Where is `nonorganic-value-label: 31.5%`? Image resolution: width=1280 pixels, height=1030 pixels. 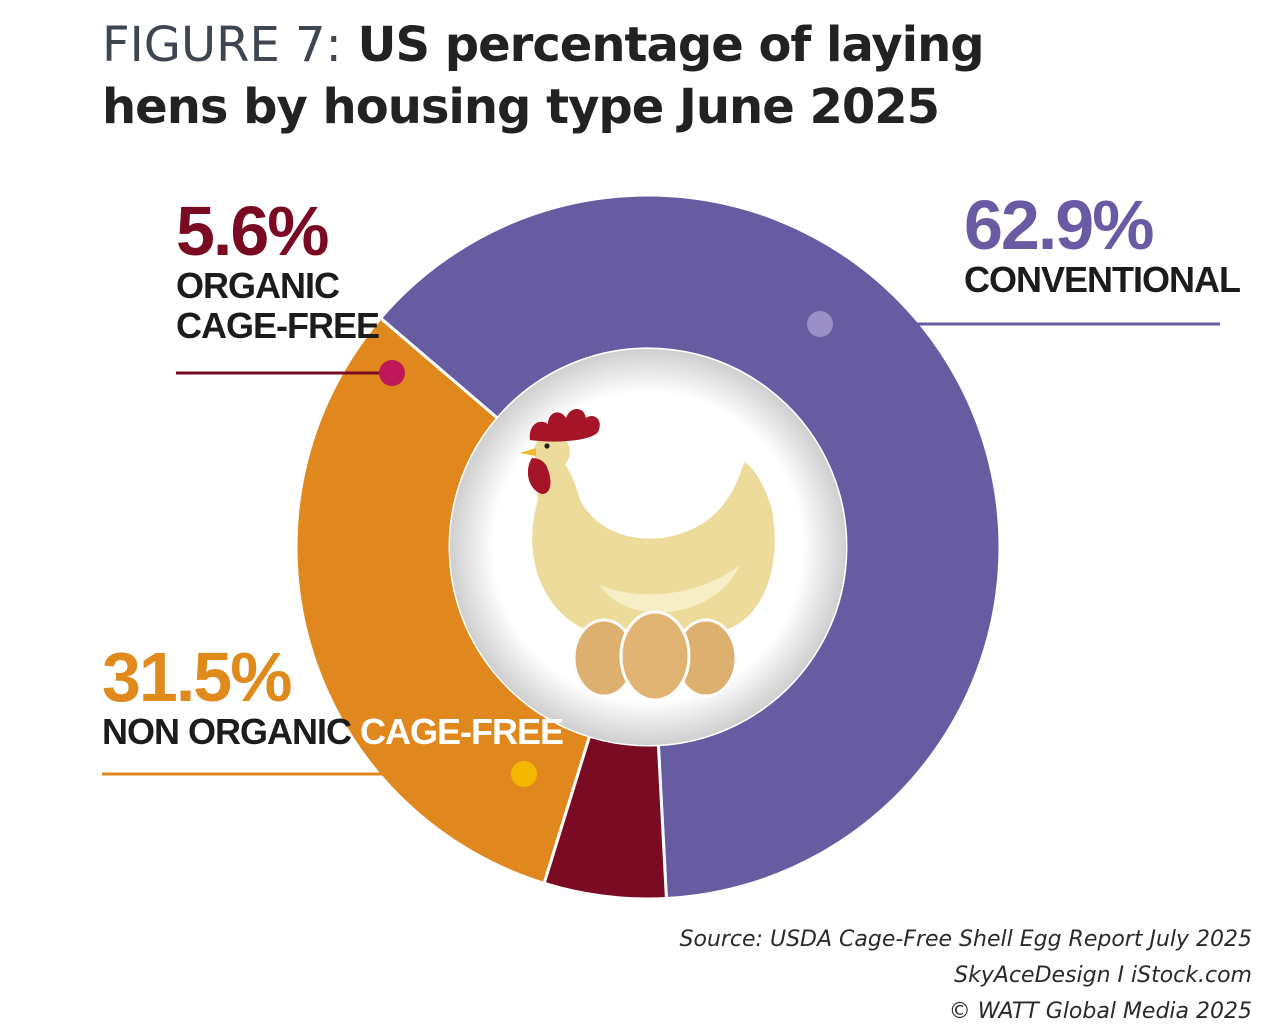
nonorganic-value-label: 31.5% is located at coordinates (197, 677).